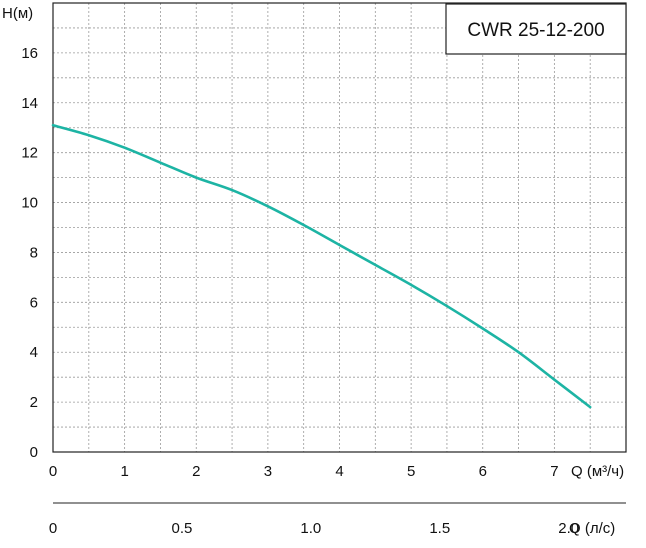  Describe the element at coordinates (34, 302) in the screenshot. I see `y-tick-label: 6` at that location.